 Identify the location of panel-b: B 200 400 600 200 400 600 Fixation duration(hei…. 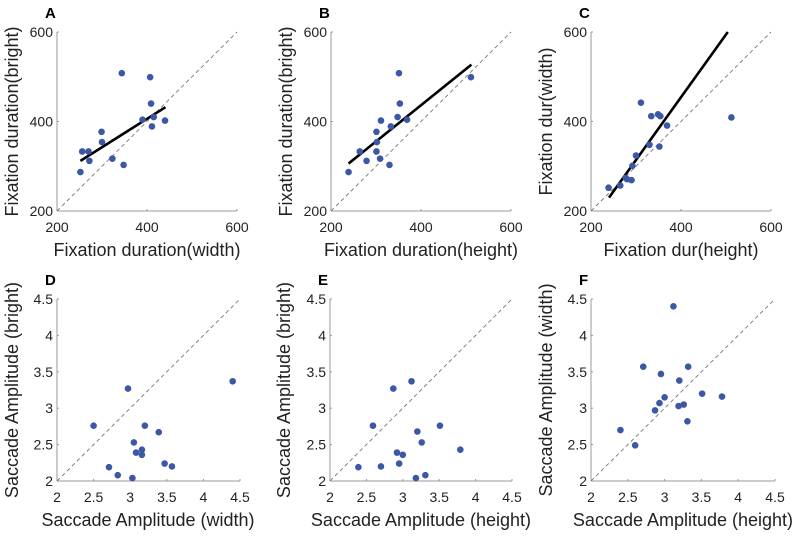
(399, 132).